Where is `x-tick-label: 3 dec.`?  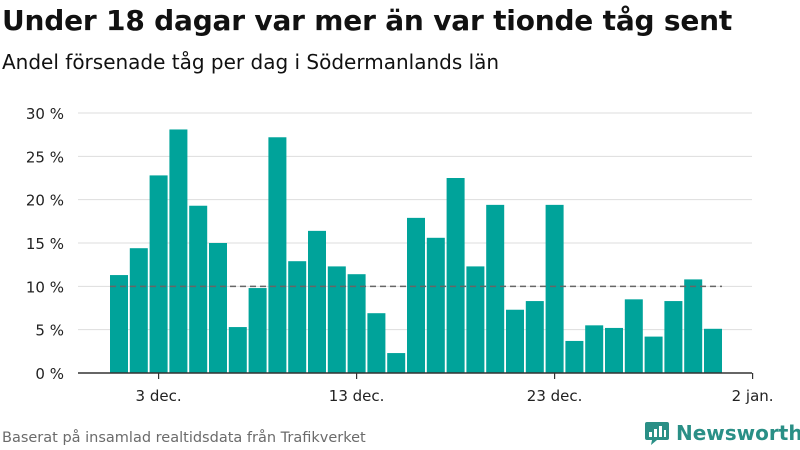 x-tick-label: 3 dec. is located at coordinates (159, 396).